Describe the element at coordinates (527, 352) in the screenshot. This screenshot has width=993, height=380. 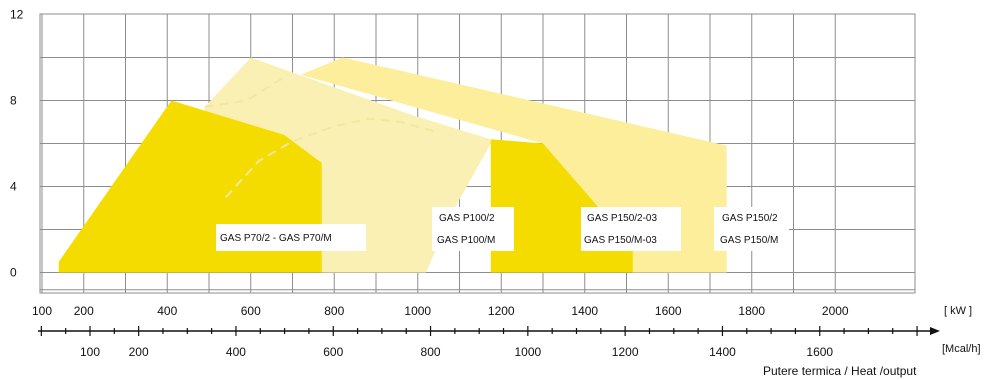
I see `mcal-tick-label: 1000` at that location.